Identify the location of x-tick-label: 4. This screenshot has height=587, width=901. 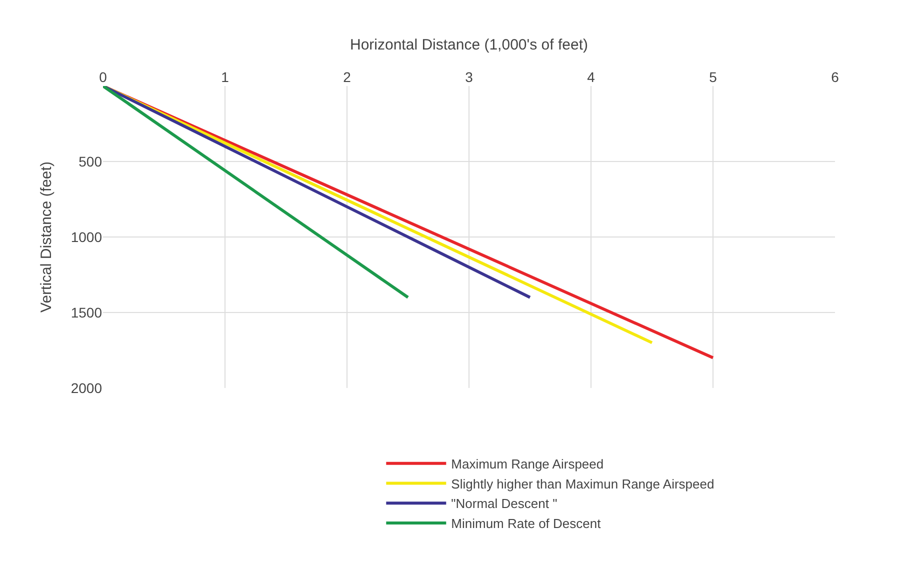
(591, 77).